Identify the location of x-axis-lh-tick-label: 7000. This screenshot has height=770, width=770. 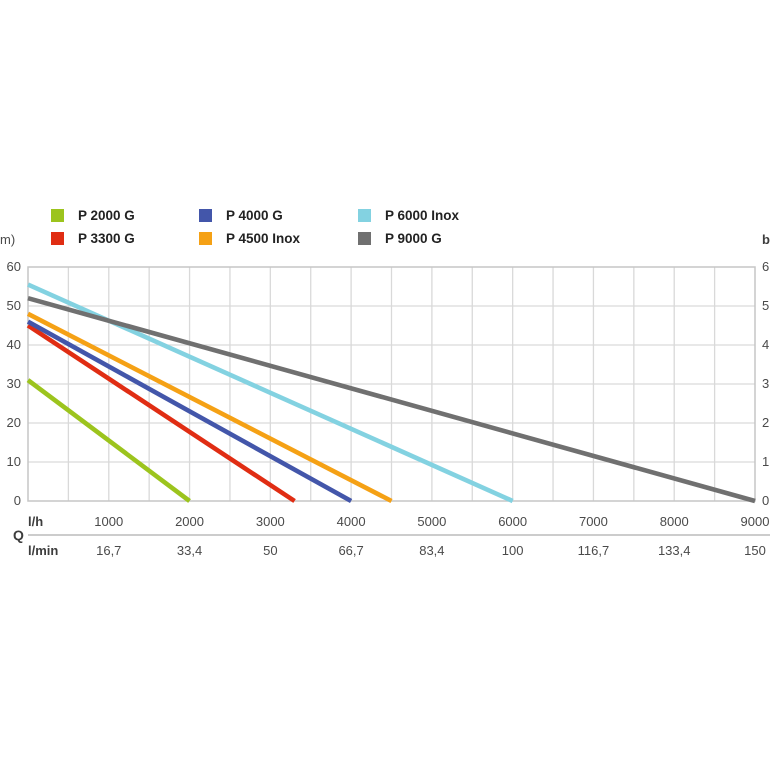
(593, 521).